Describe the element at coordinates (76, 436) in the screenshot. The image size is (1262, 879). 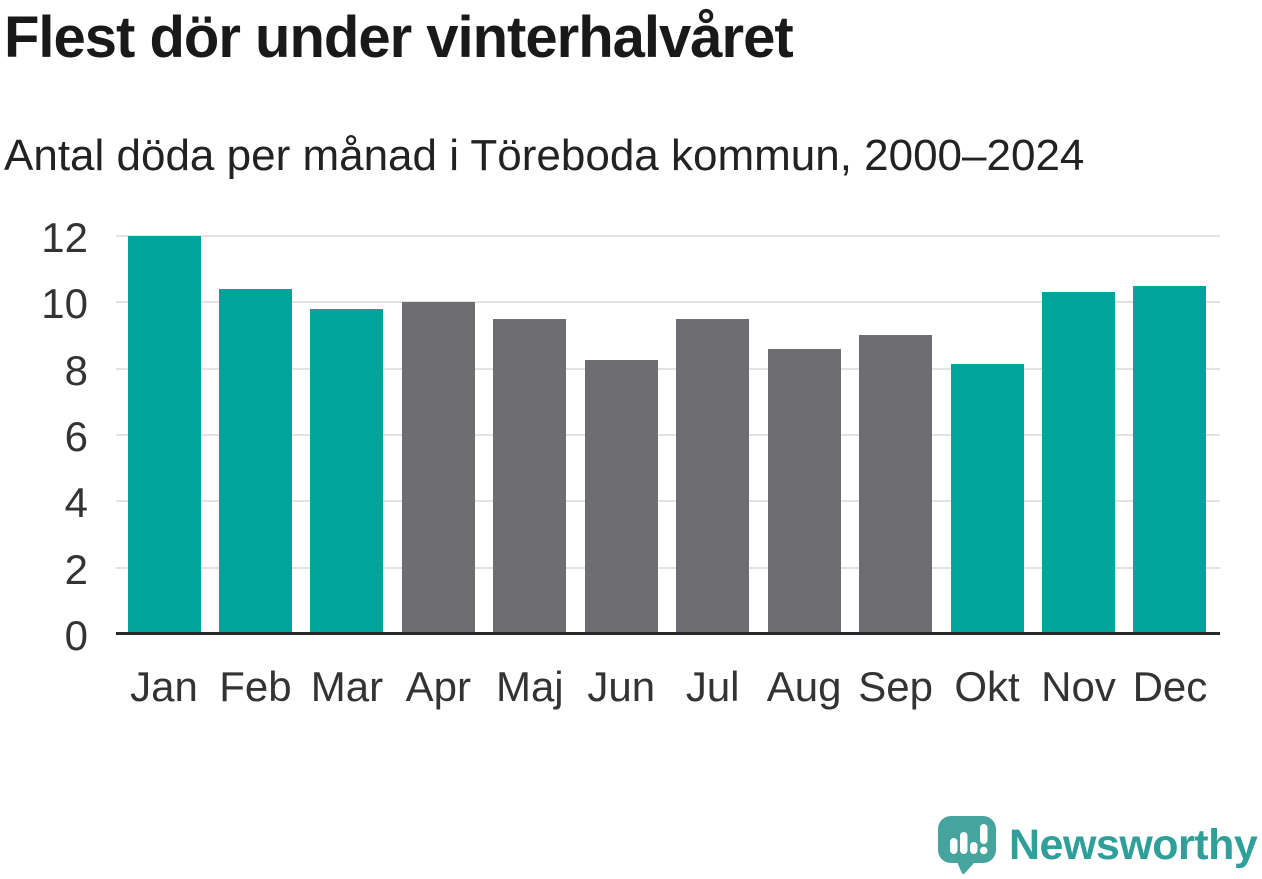
I see `y-tick-label-6: 6` at that location.